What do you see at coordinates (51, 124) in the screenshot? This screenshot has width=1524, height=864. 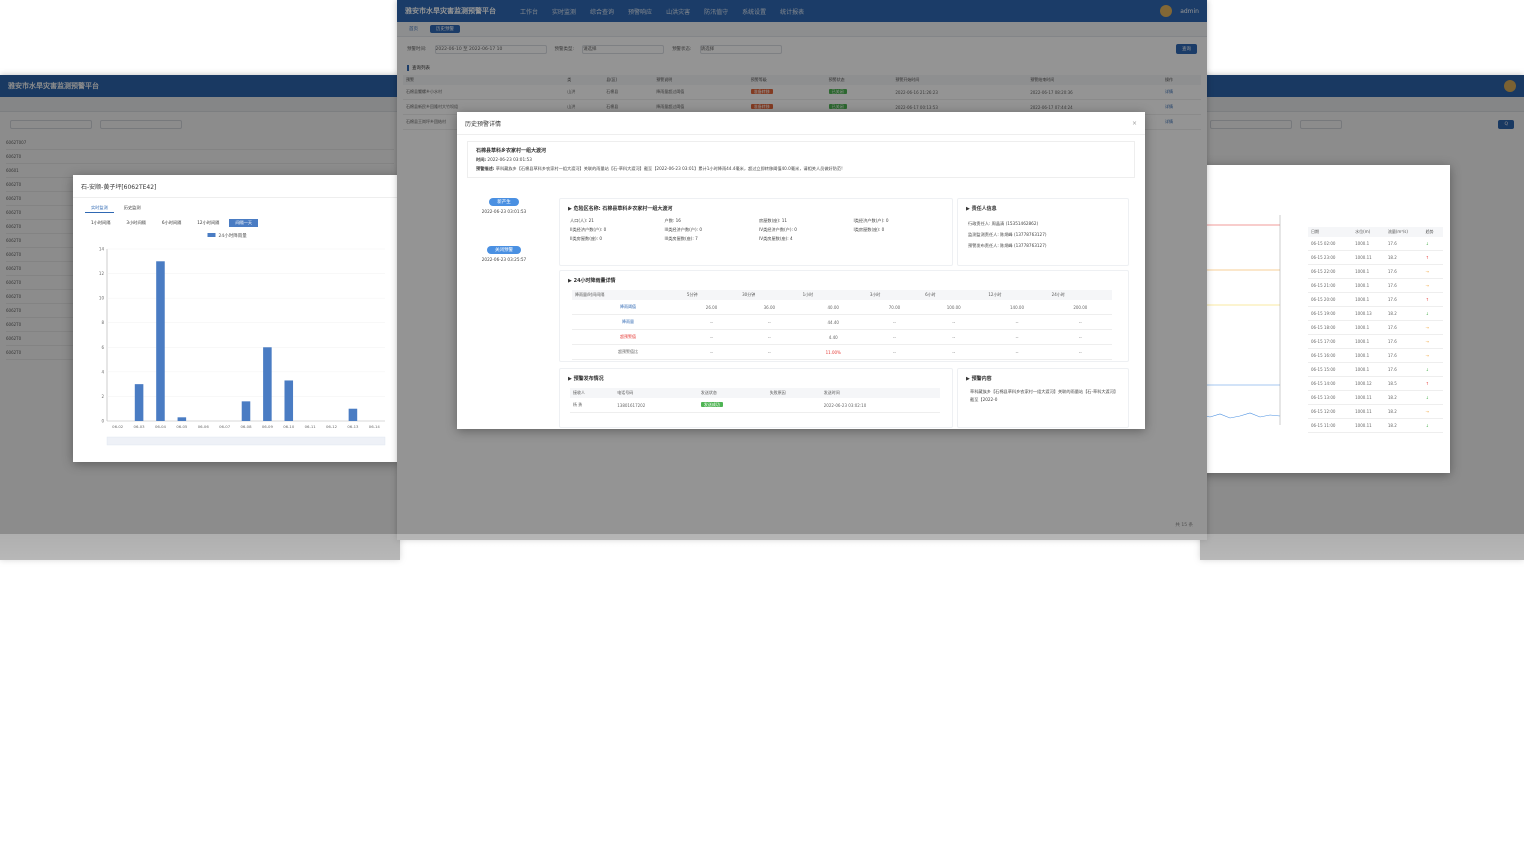 I see `left-date-input` at bounding box center [51, 124].